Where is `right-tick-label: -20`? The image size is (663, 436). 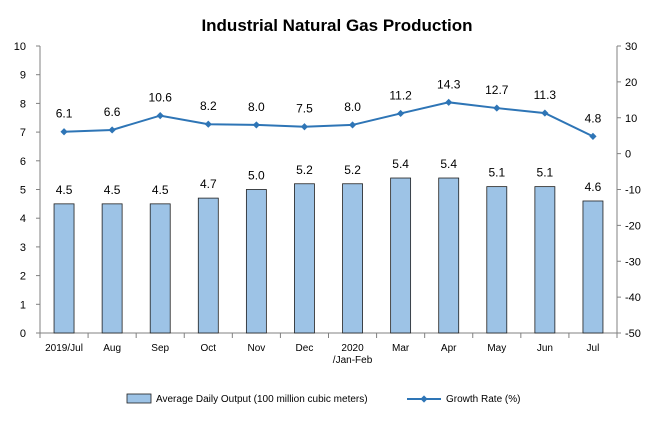 right-tick-label: -20 is located at coordinates (633, 226).